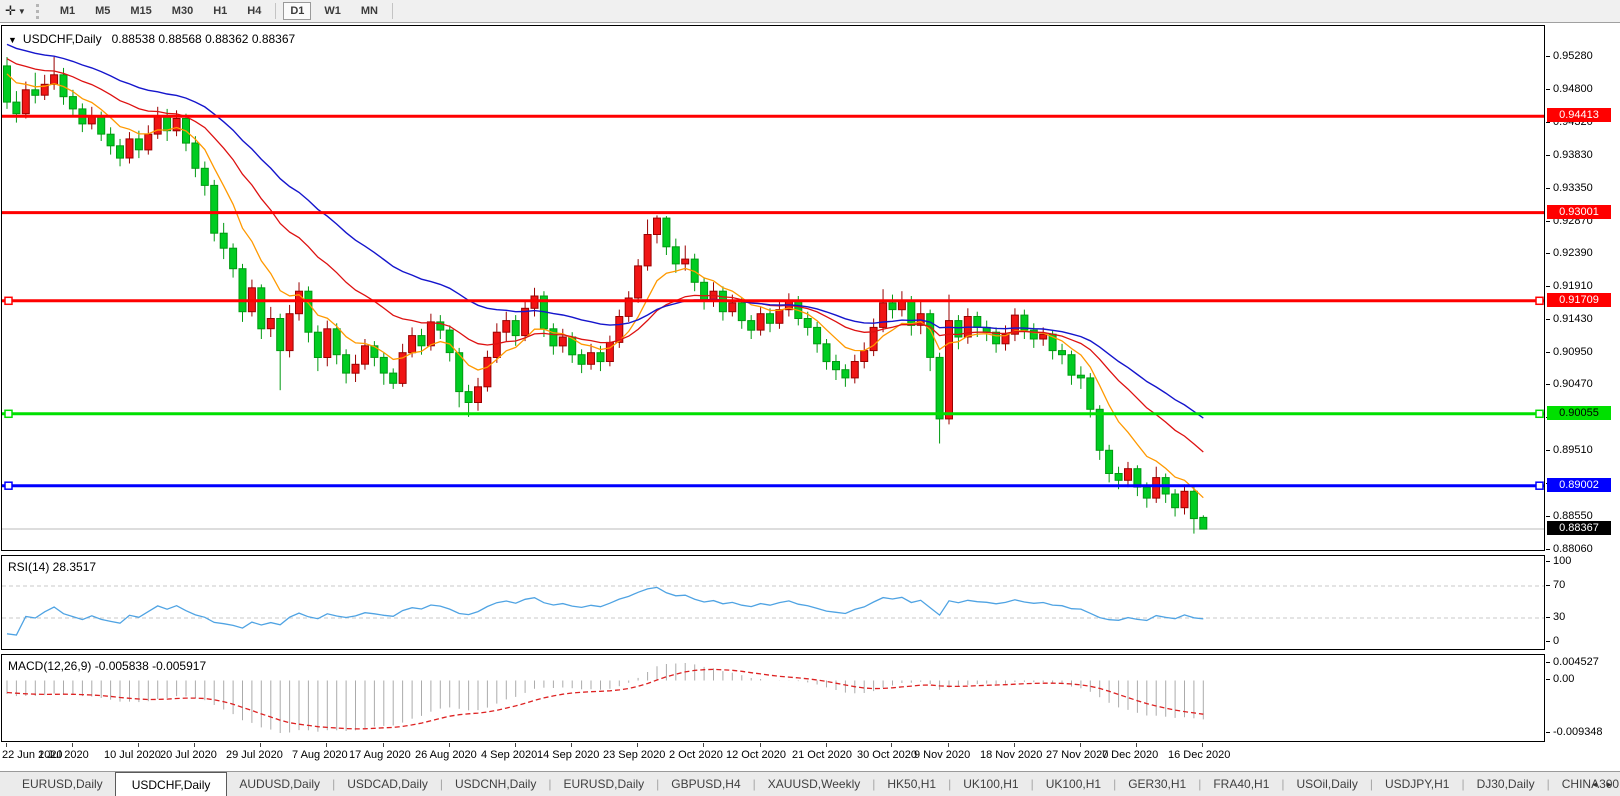 This screenshot has width=1620, height=796. What do you see at coordinates (1562, 561) in the screenshot?
I see `axis-tick-label: 100` at bounding box center [1562, 561].